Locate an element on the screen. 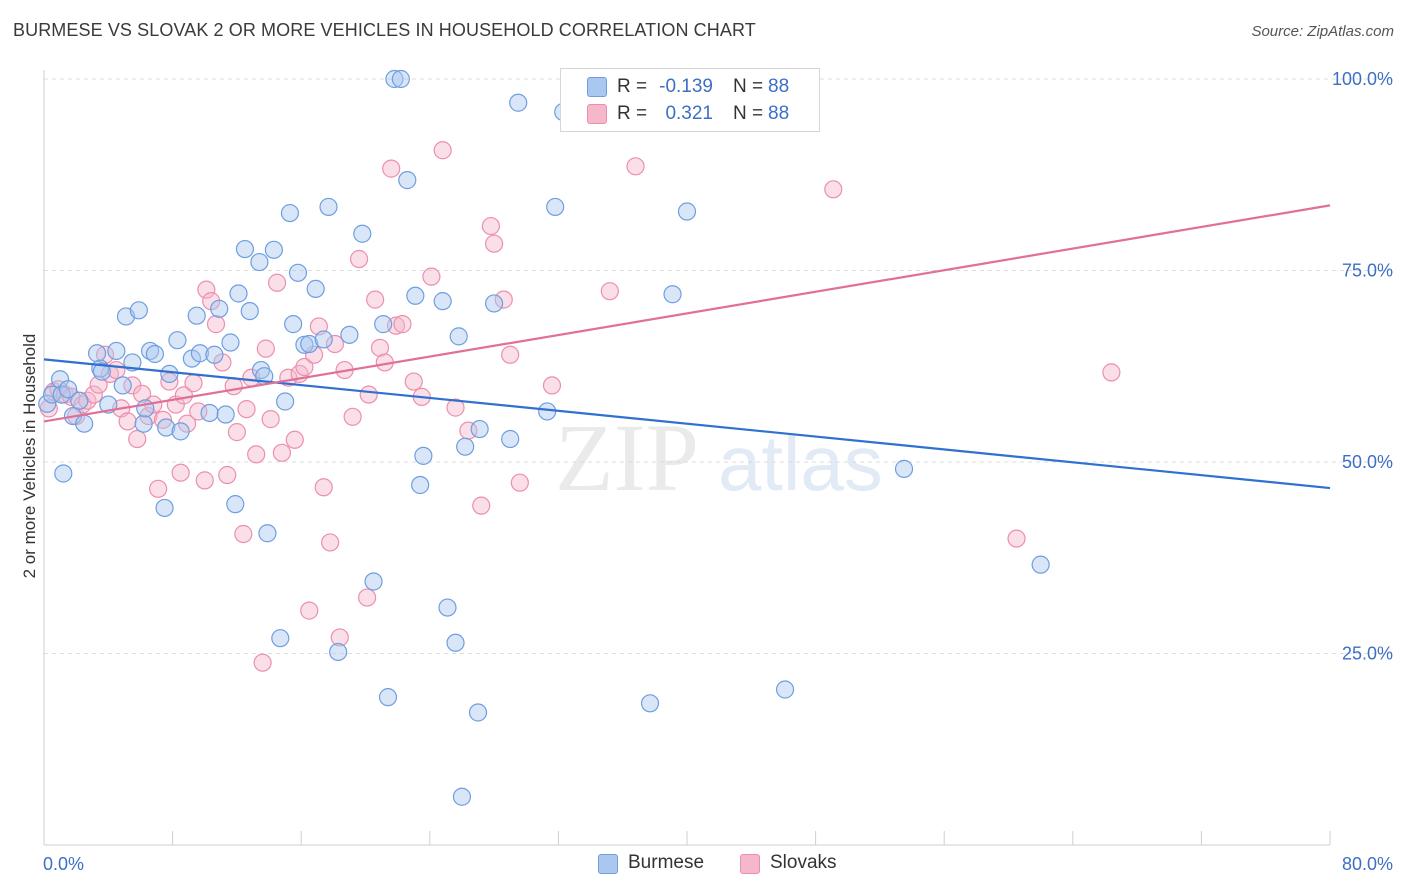 The width and height of the screenshot is (1406, 892). legend-label: Burmese is located at coordinates (666, 862).